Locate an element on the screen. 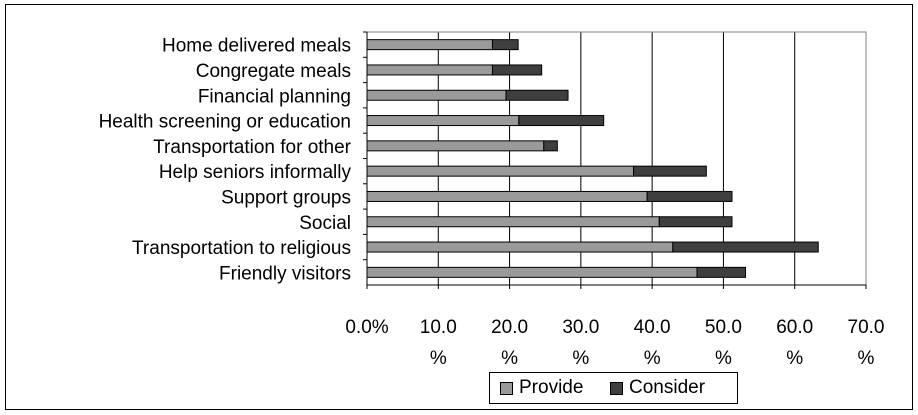 Image resolution: width=918 pixels, height=415 pixels. x-tick-label-unit-2: % is located at coordinates (509, 358).